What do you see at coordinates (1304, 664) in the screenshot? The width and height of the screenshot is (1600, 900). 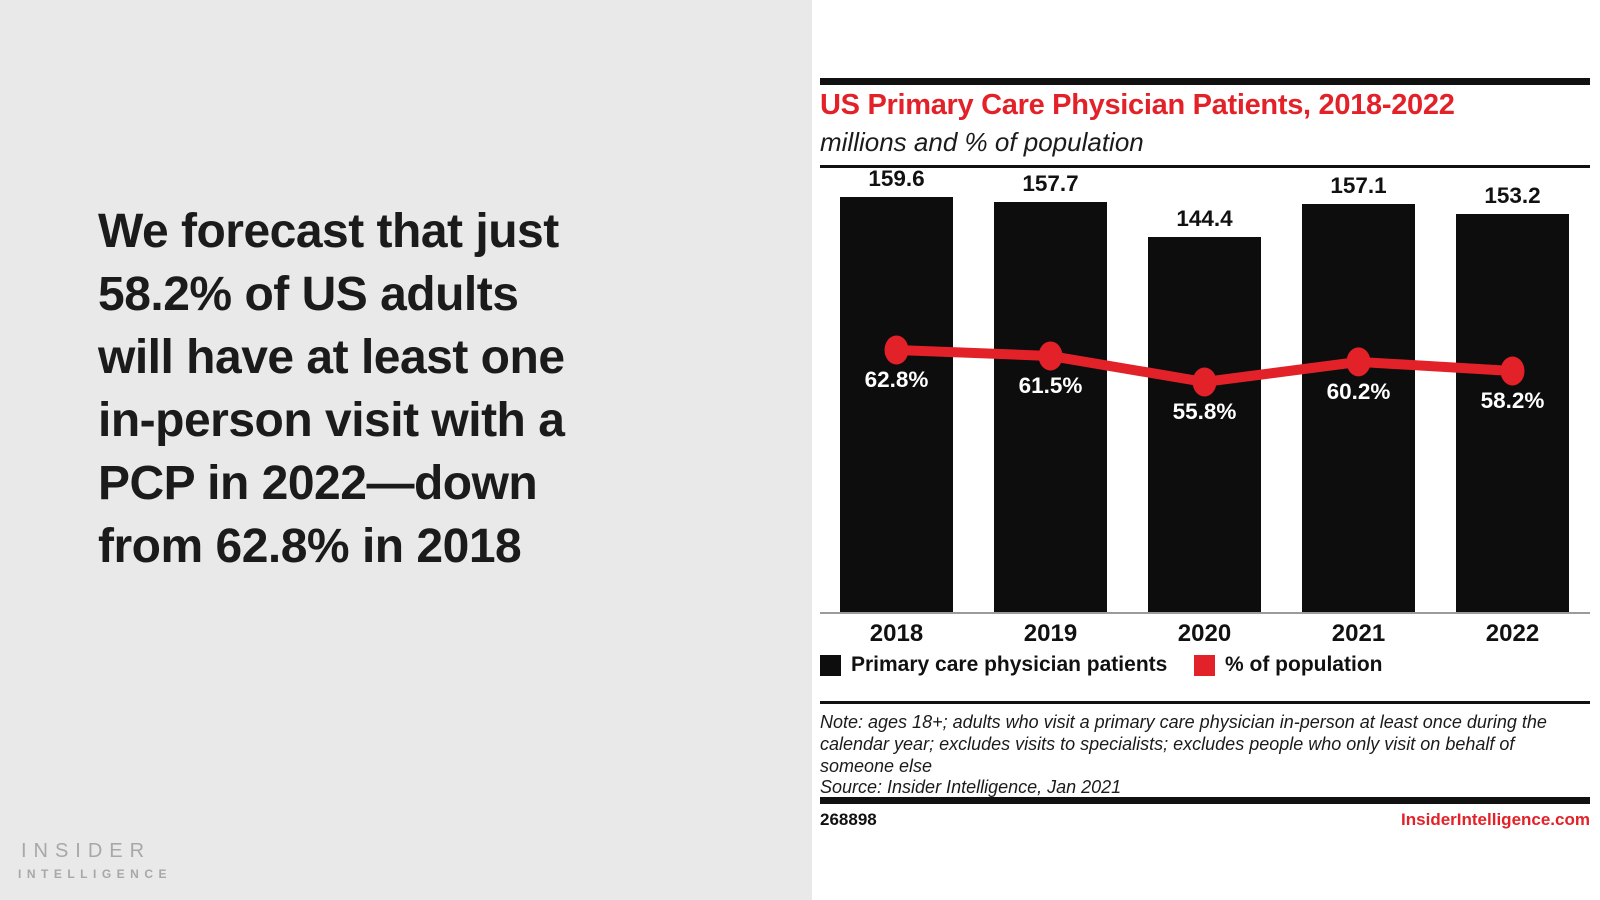 I see `legend-label-line: % of population` at bounding box center [1304, 664].